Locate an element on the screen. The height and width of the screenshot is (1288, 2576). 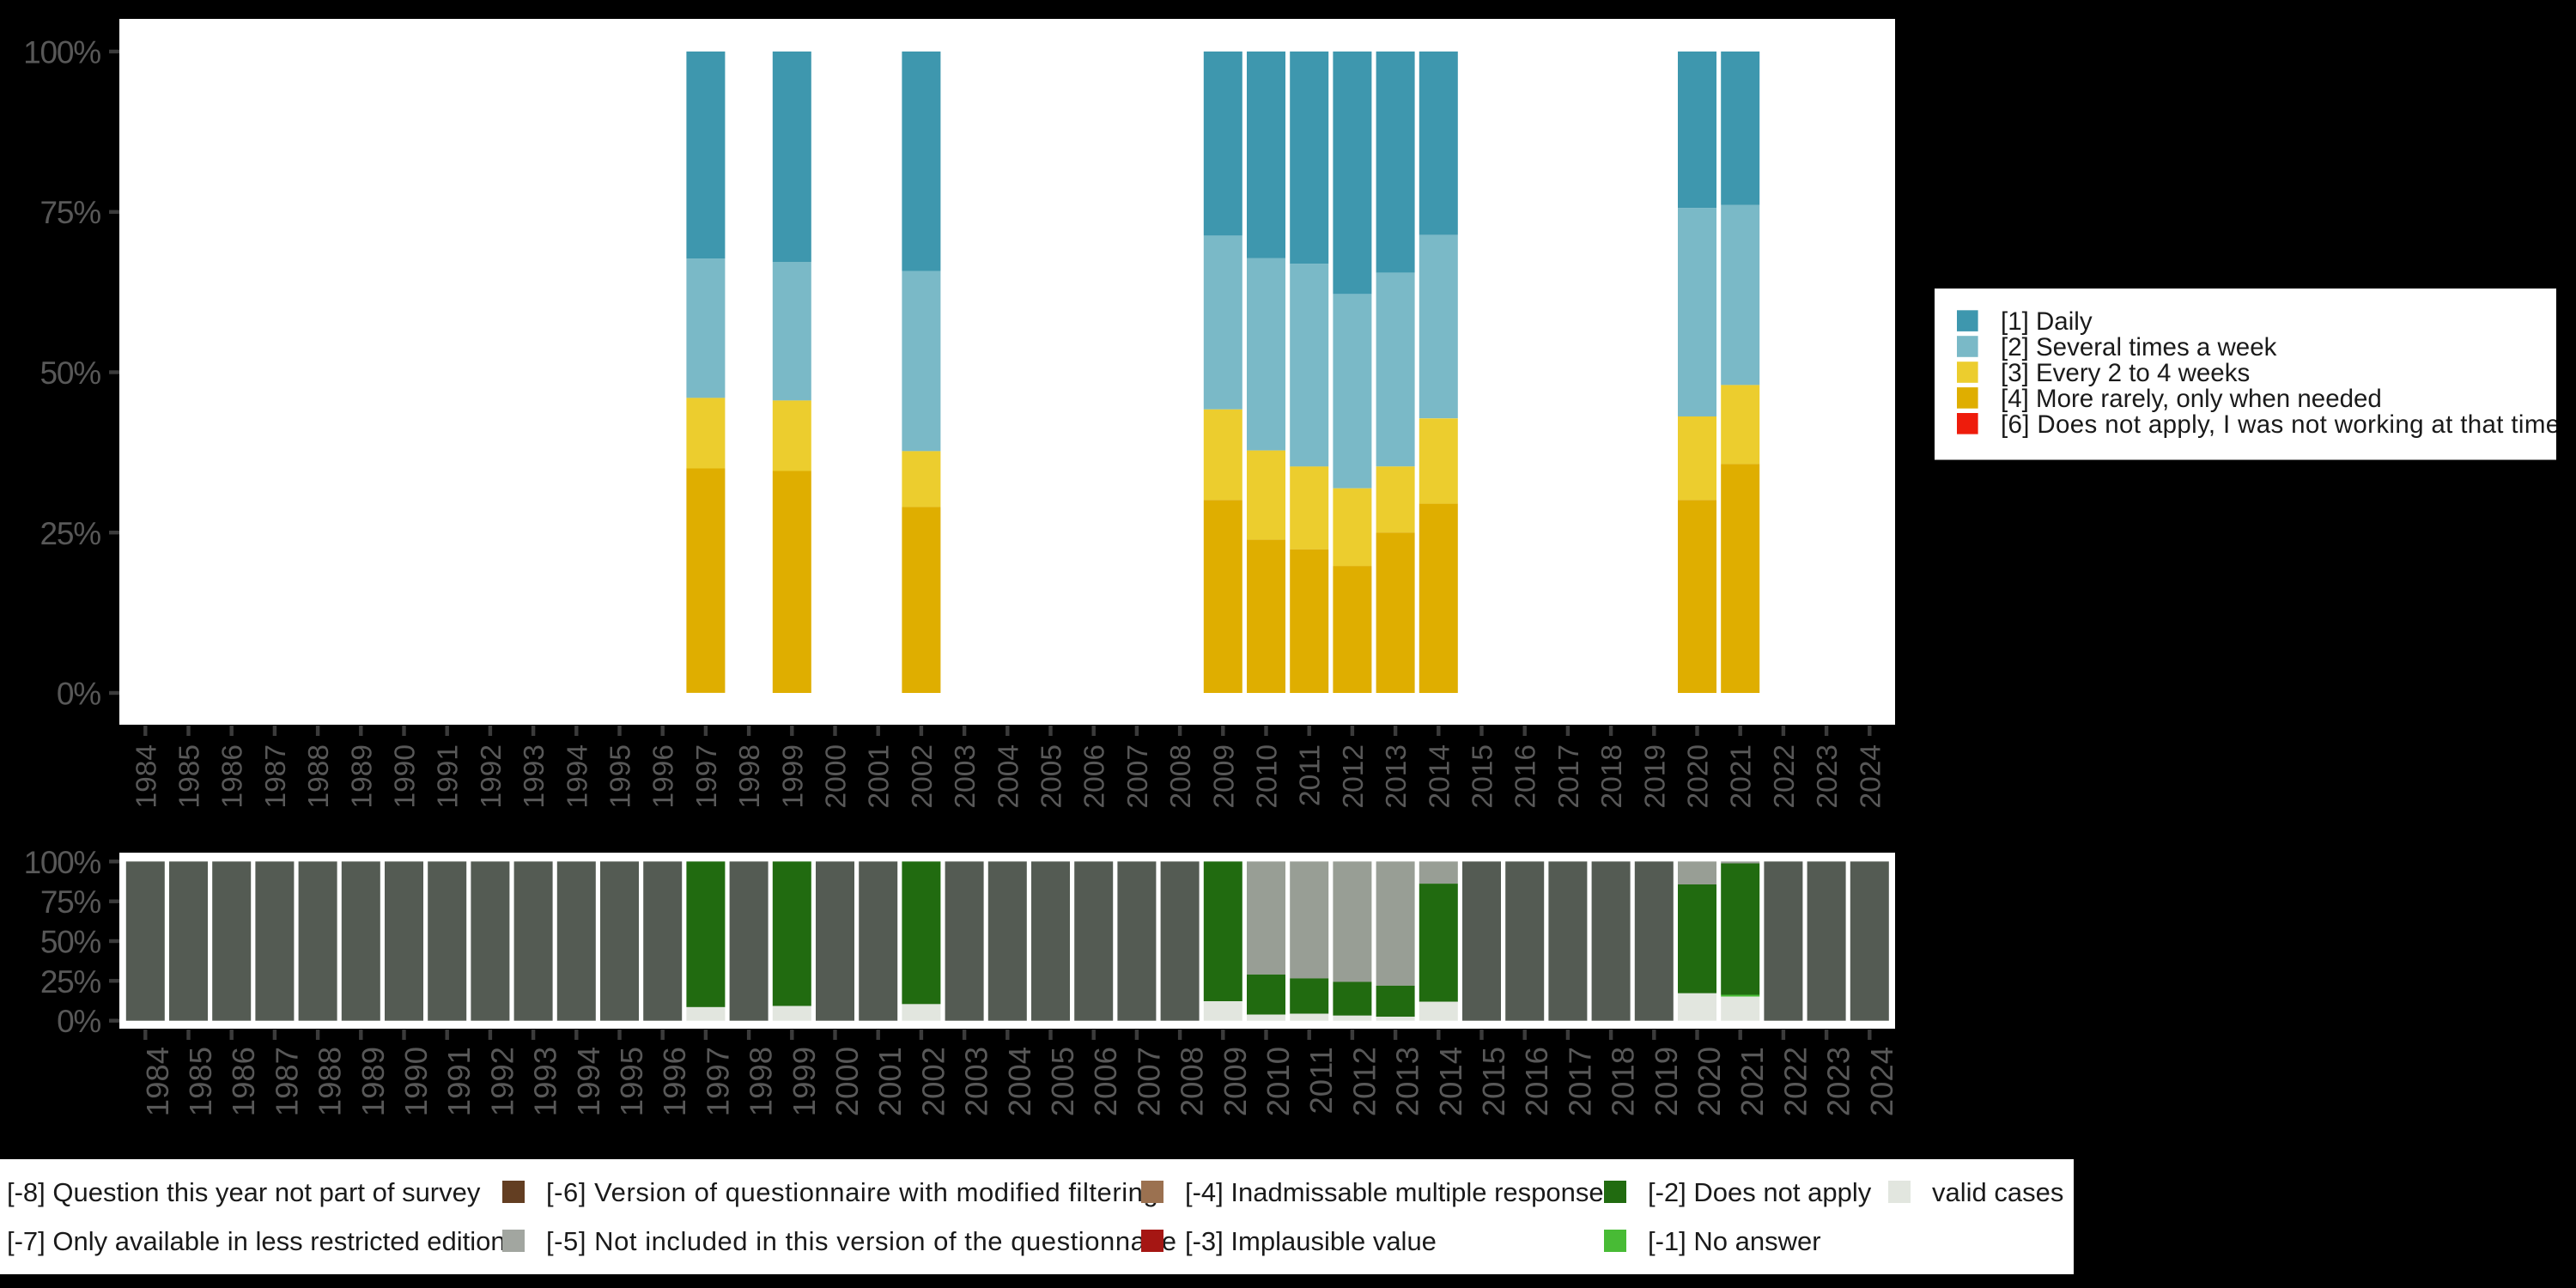
svg-text: [1] Daily is located at coordinates (2047, 322).